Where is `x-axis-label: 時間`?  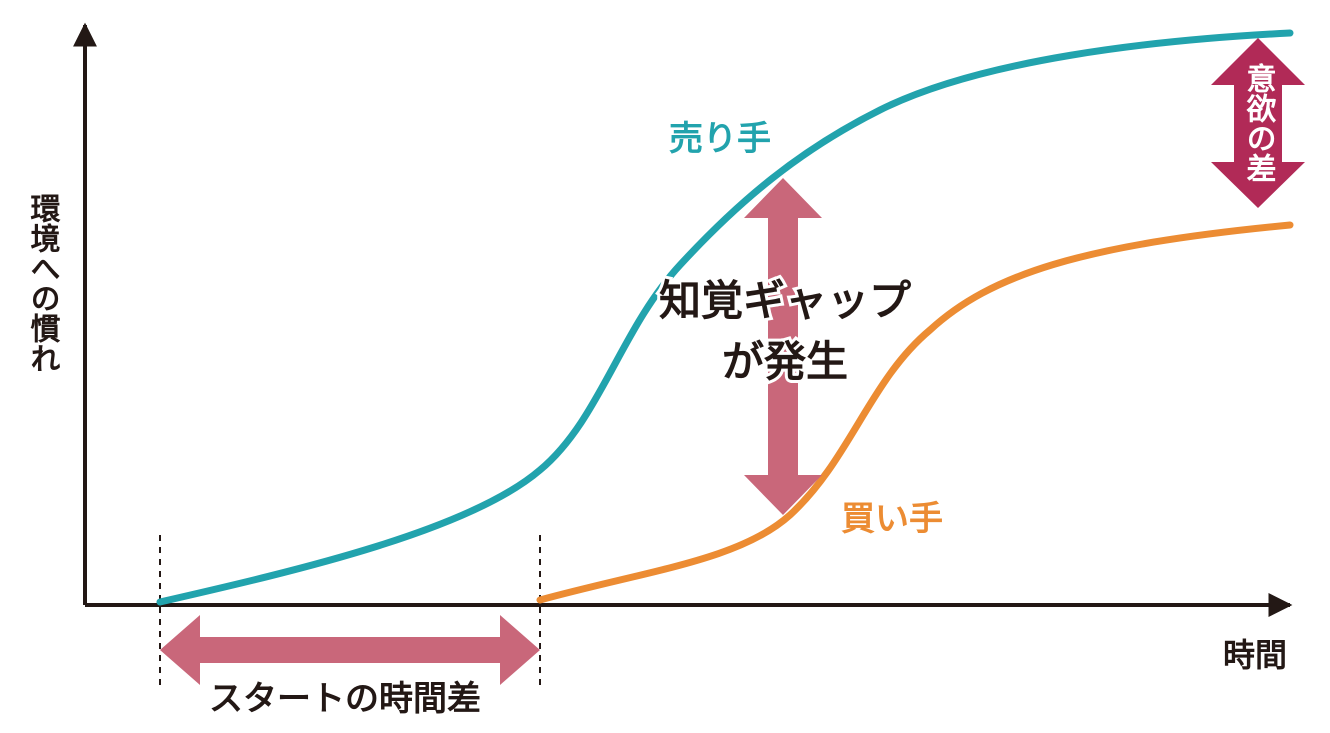
x-axis-label: 時間 is located at coordinates (1255, 655).